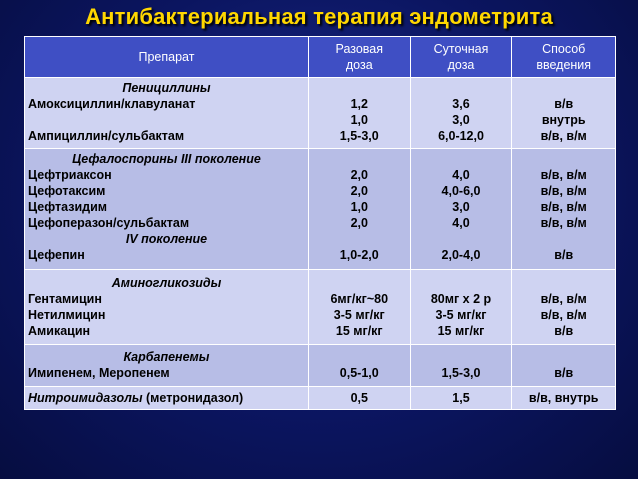  Describe the element at coordinates (67, 315) in the screenshot. I see `drug-name: Нетилмицин` at that location.